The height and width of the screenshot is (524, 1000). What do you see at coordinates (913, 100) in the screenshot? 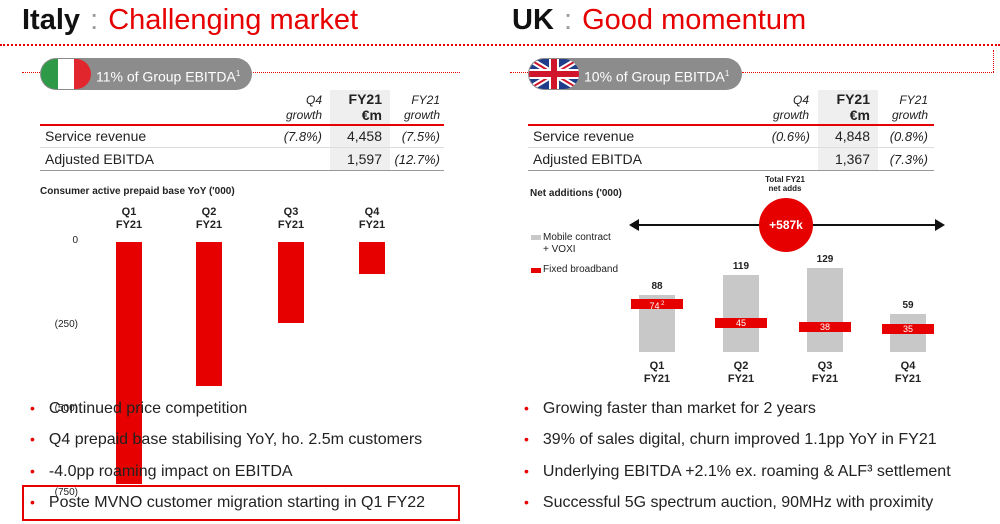
I see `uk-col-fyg-line1: FY21` at bounding box center [913, 100].